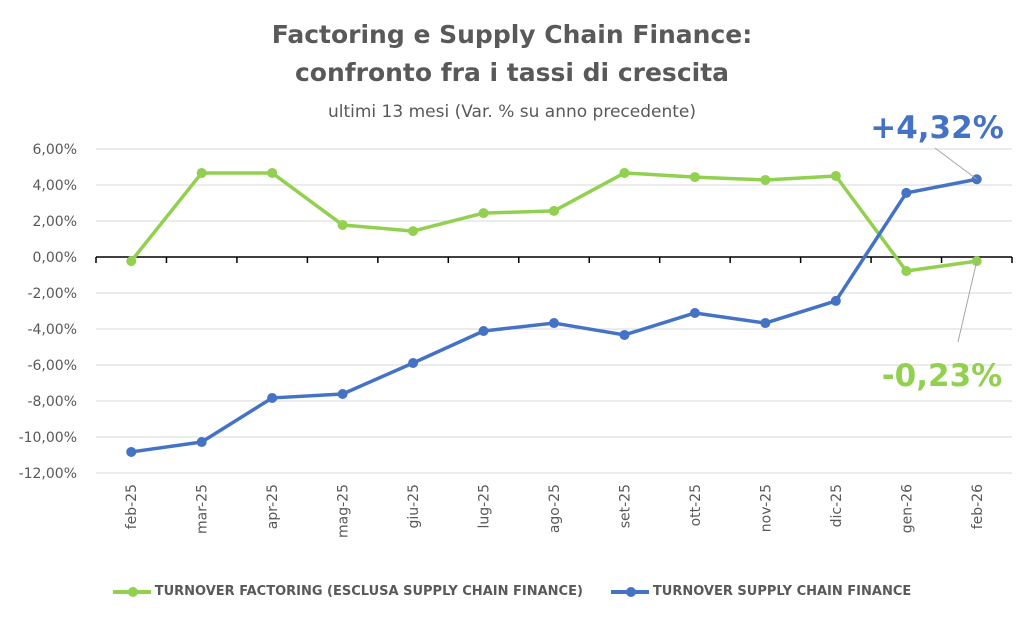  Describe the element at coordinates (937, 252) in the screenshot. I see `annotations: +4,32% -0,23%` at that location.